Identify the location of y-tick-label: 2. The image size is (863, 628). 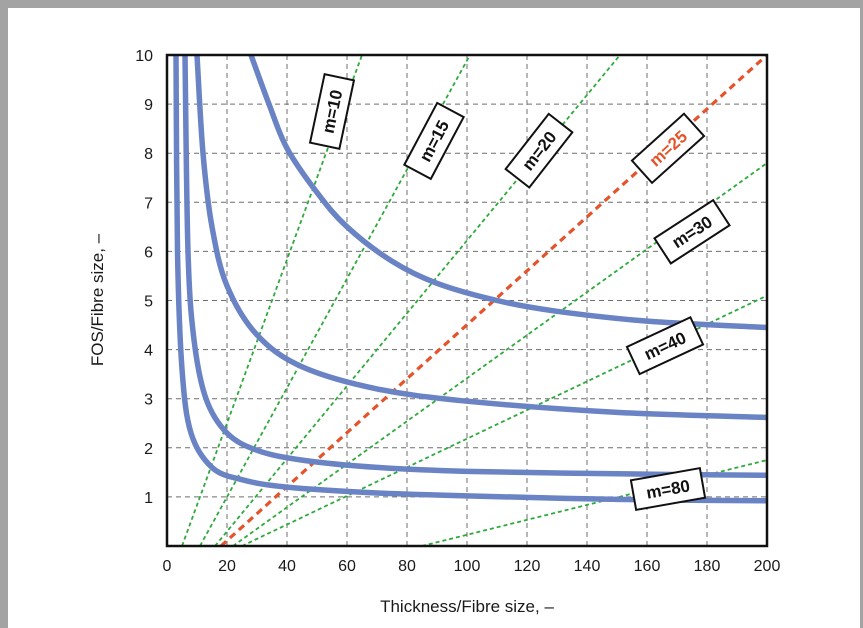
(148, 449).